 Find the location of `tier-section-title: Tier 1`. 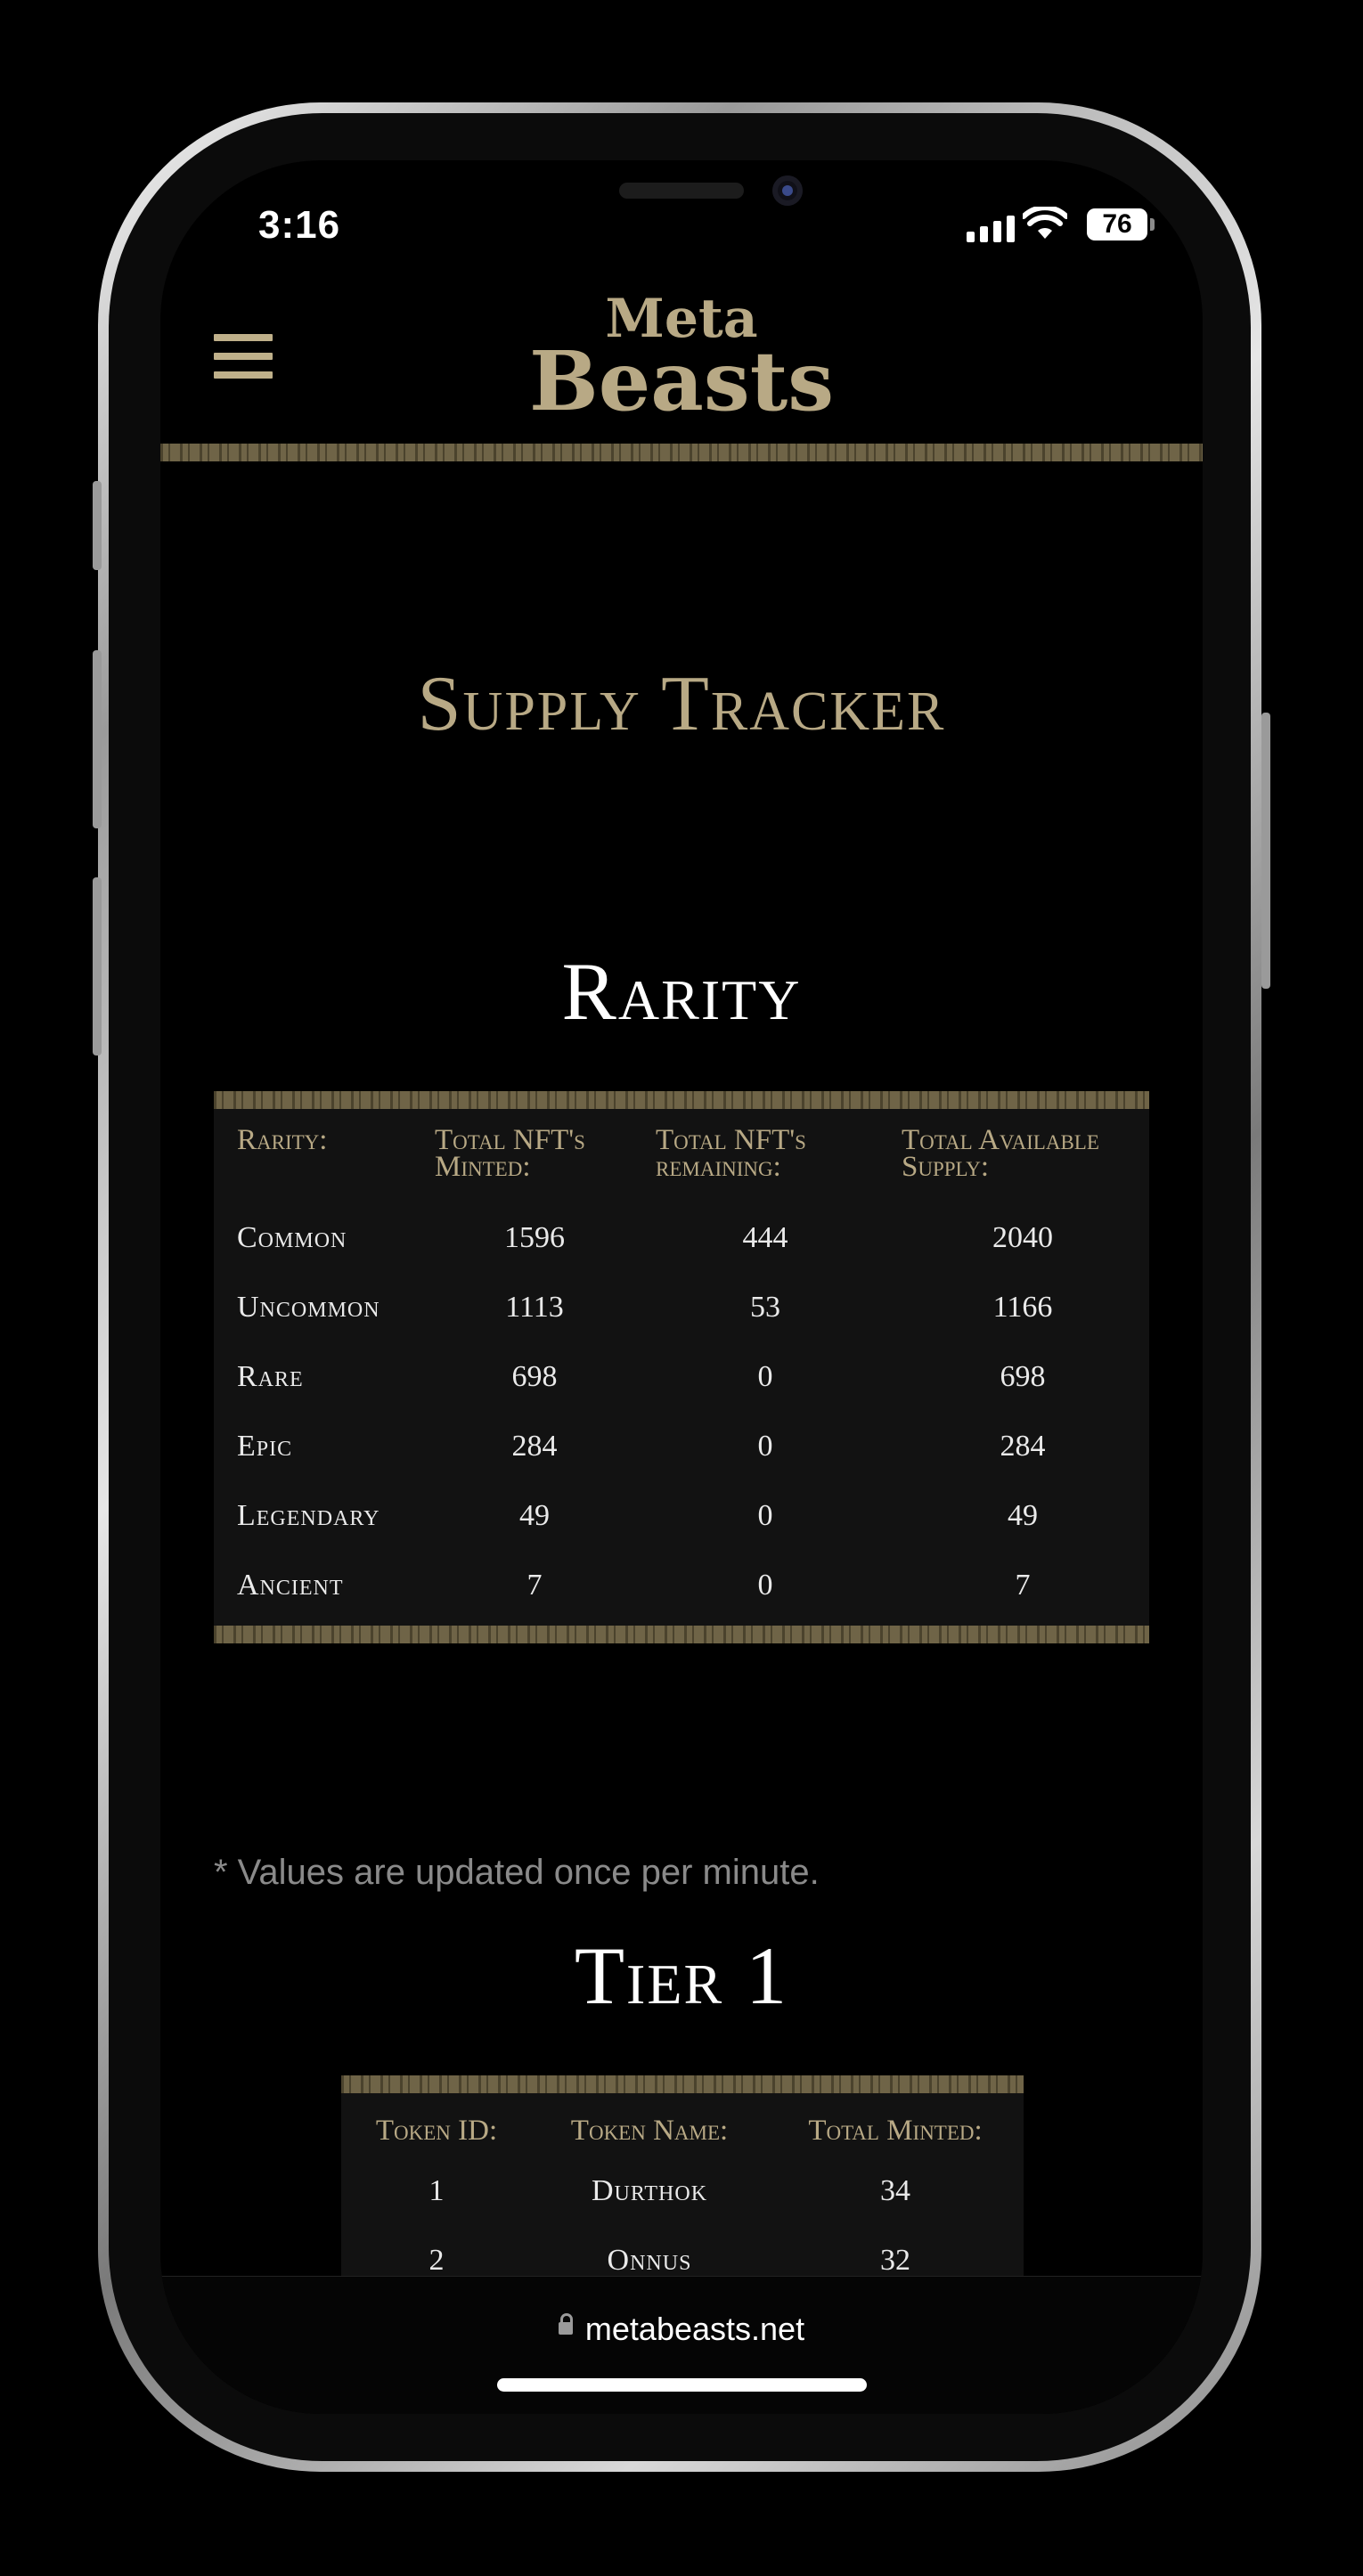

tier-section-title: Tier 1 is located at coordinates (681, 1975).